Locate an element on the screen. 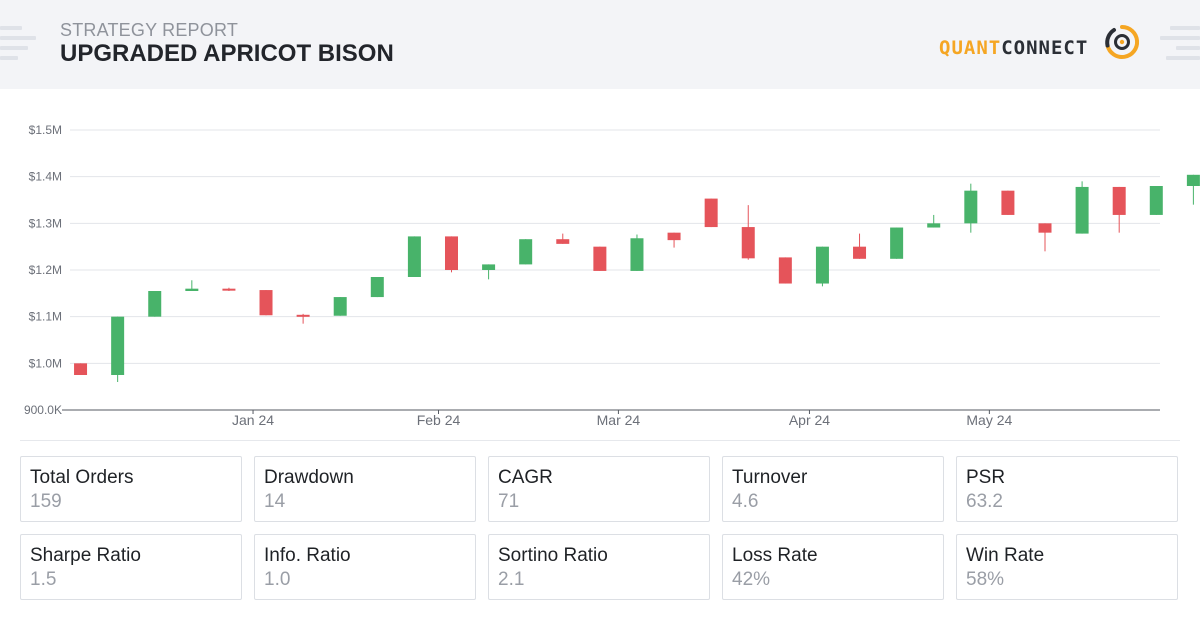  stat-loss-rate: Loss Rate 42% is located at coordinates (833, 567).